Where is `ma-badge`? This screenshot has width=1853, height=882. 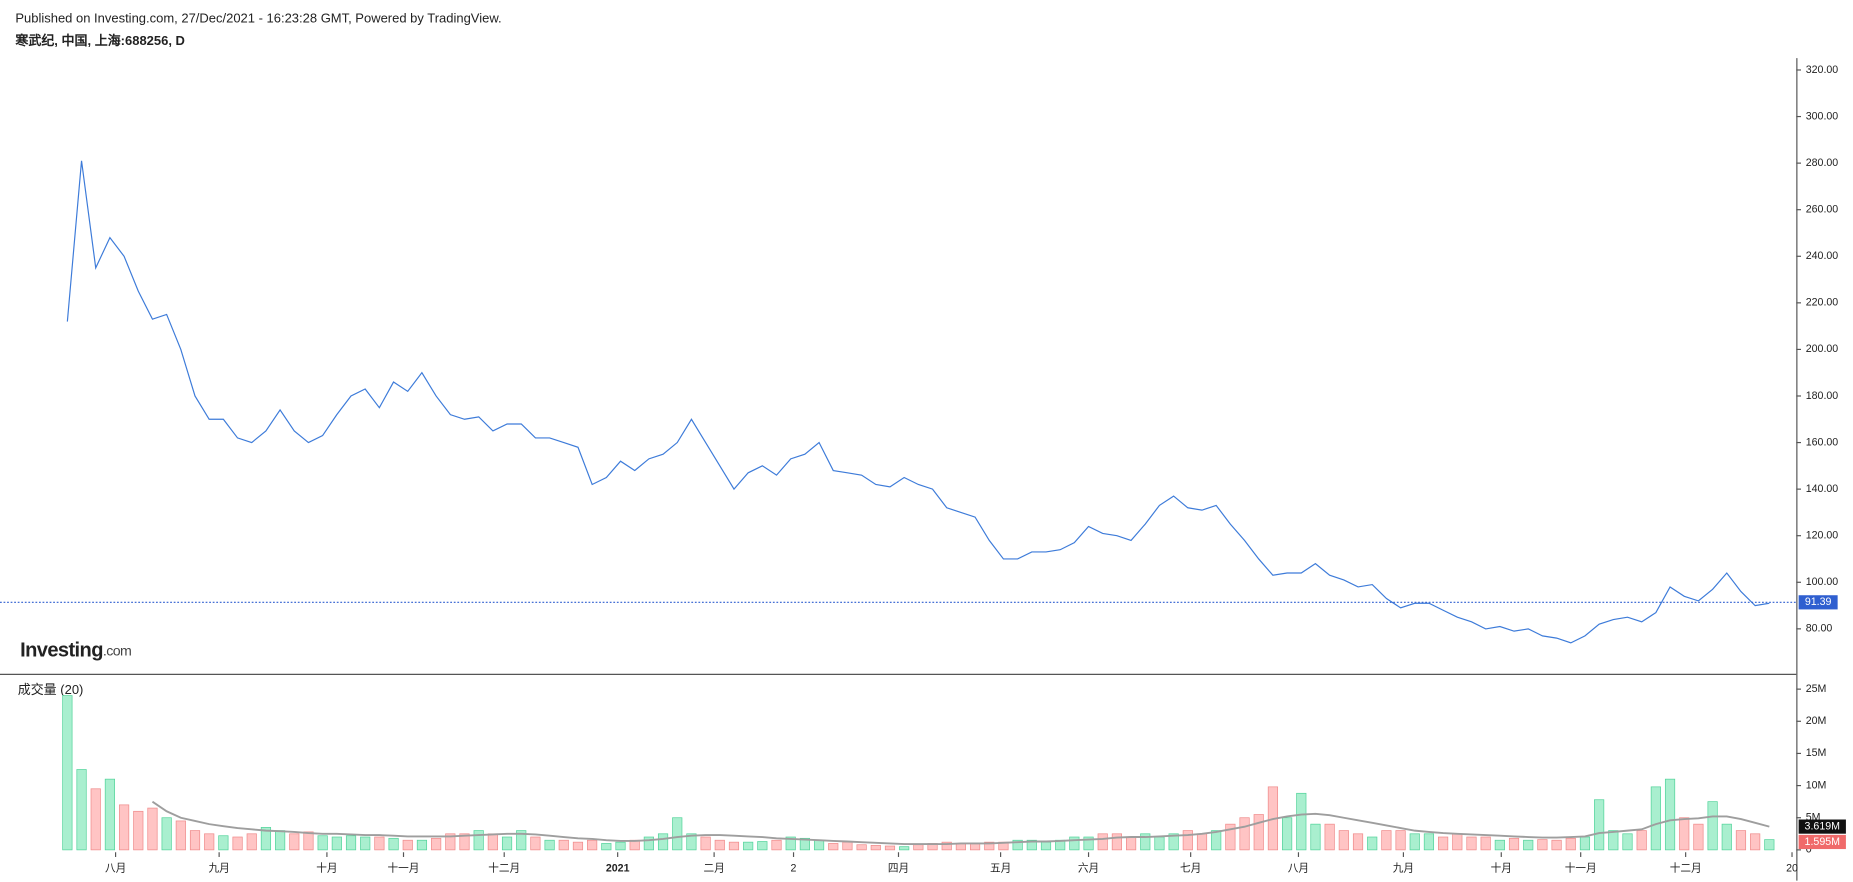
ma-badge is located at coordinates (1822, 826).